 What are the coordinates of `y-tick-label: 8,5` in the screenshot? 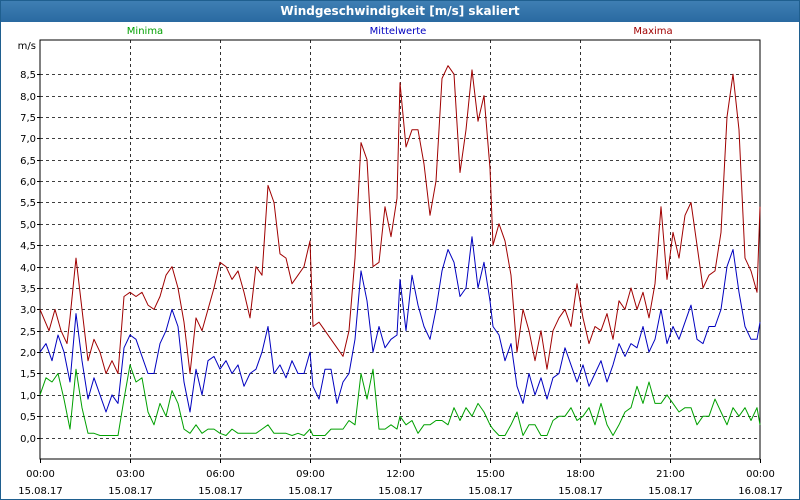 It's located at (28, 75).